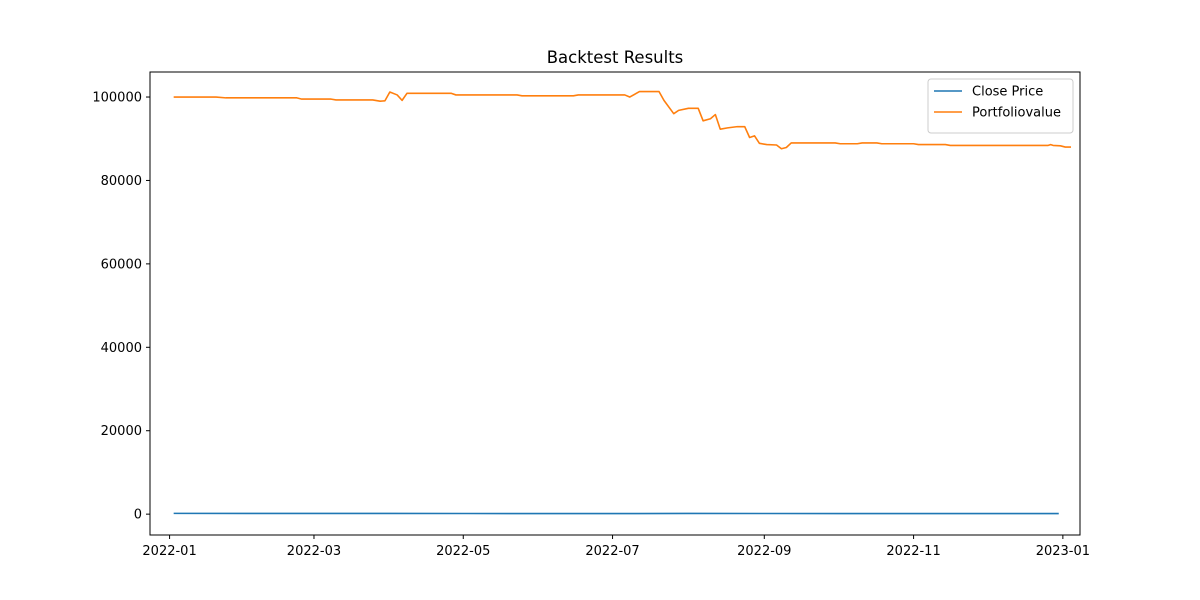  What do you see at coordinates (622, 120) in the screenshot?
I see `series-line-portfoliovalue` at bounding box center [622, 120].